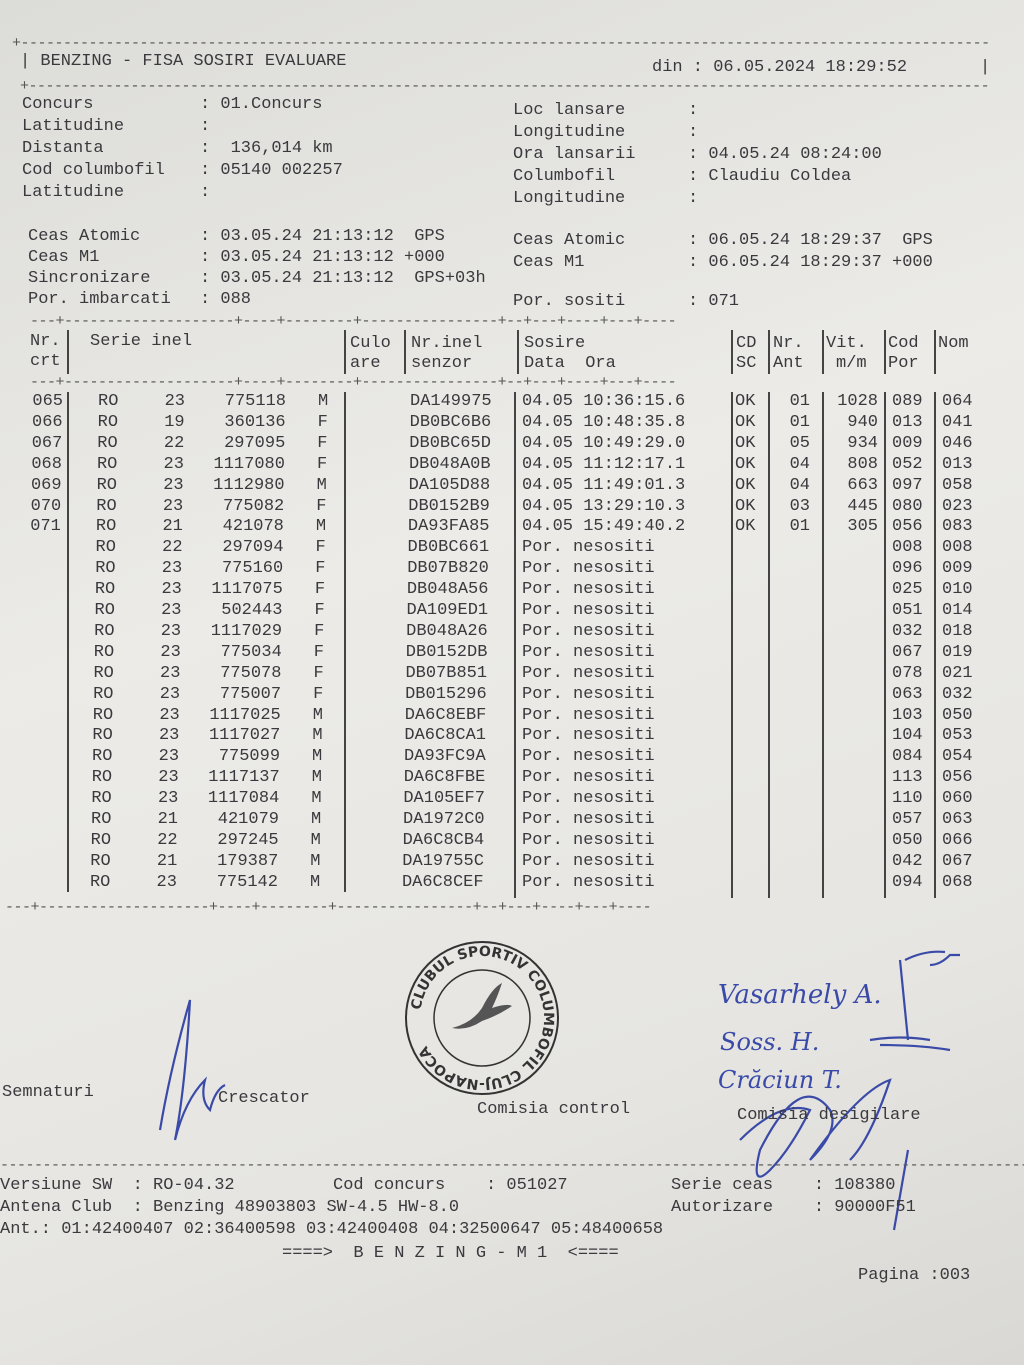 This screenshot has width=1024, height=1365. Describe the element at coordinates (907, 506) in the screenshot. I see `cell-cod-por: 080` at that location.